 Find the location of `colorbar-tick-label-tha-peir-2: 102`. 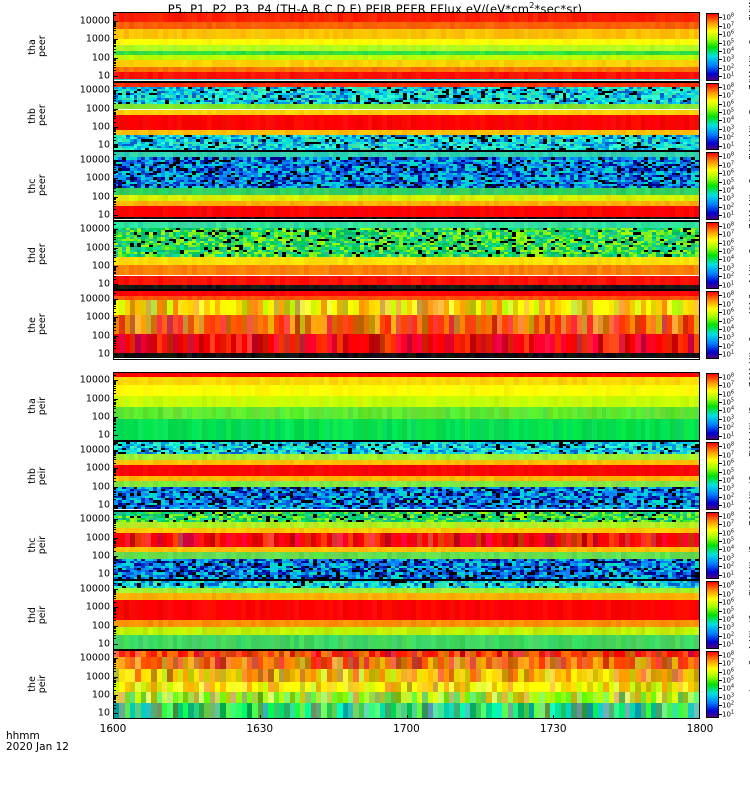

colorbar-tick-label-tha-peir-2: 102 is located at coordinates (728, 427).